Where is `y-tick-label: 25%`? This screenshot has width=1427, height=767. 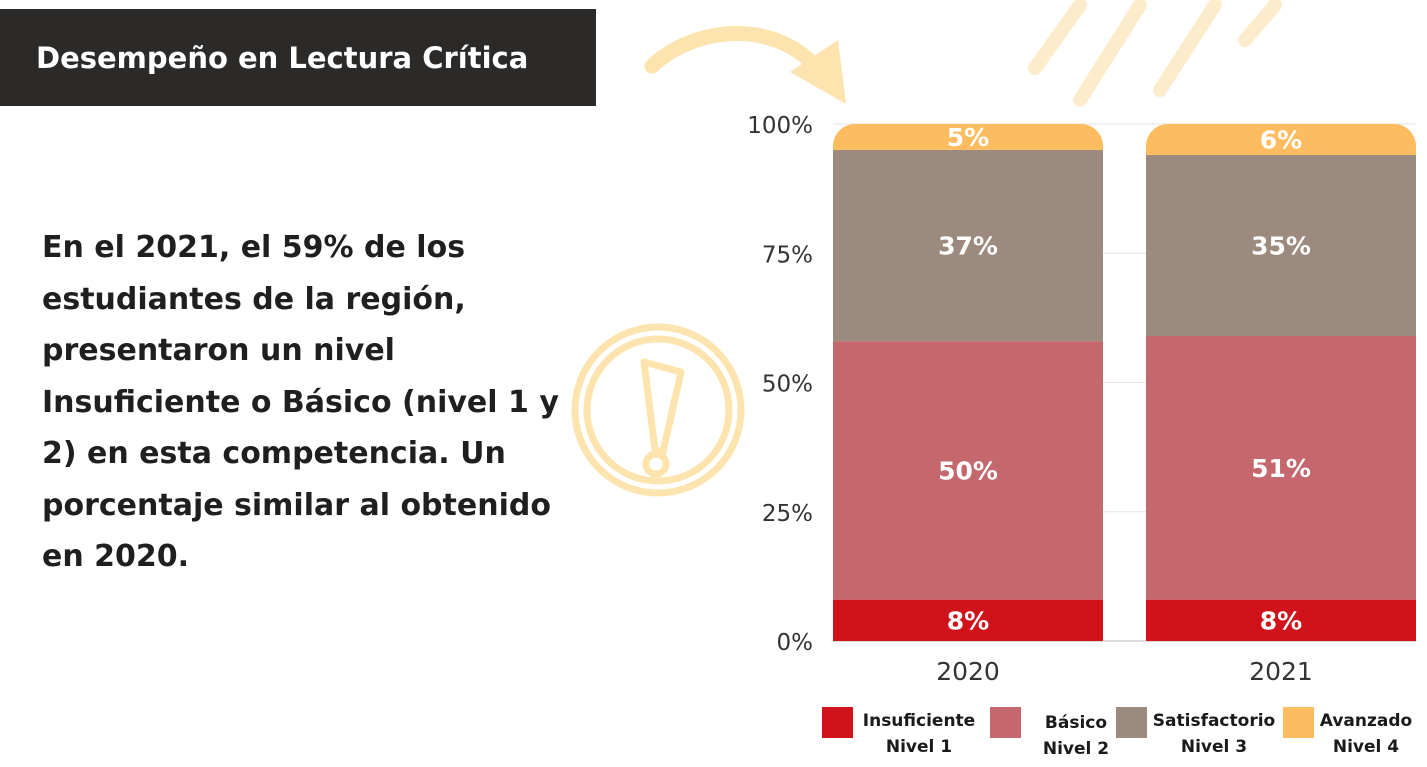
y-tick-label: 25% is located at coordinates (787, 514).